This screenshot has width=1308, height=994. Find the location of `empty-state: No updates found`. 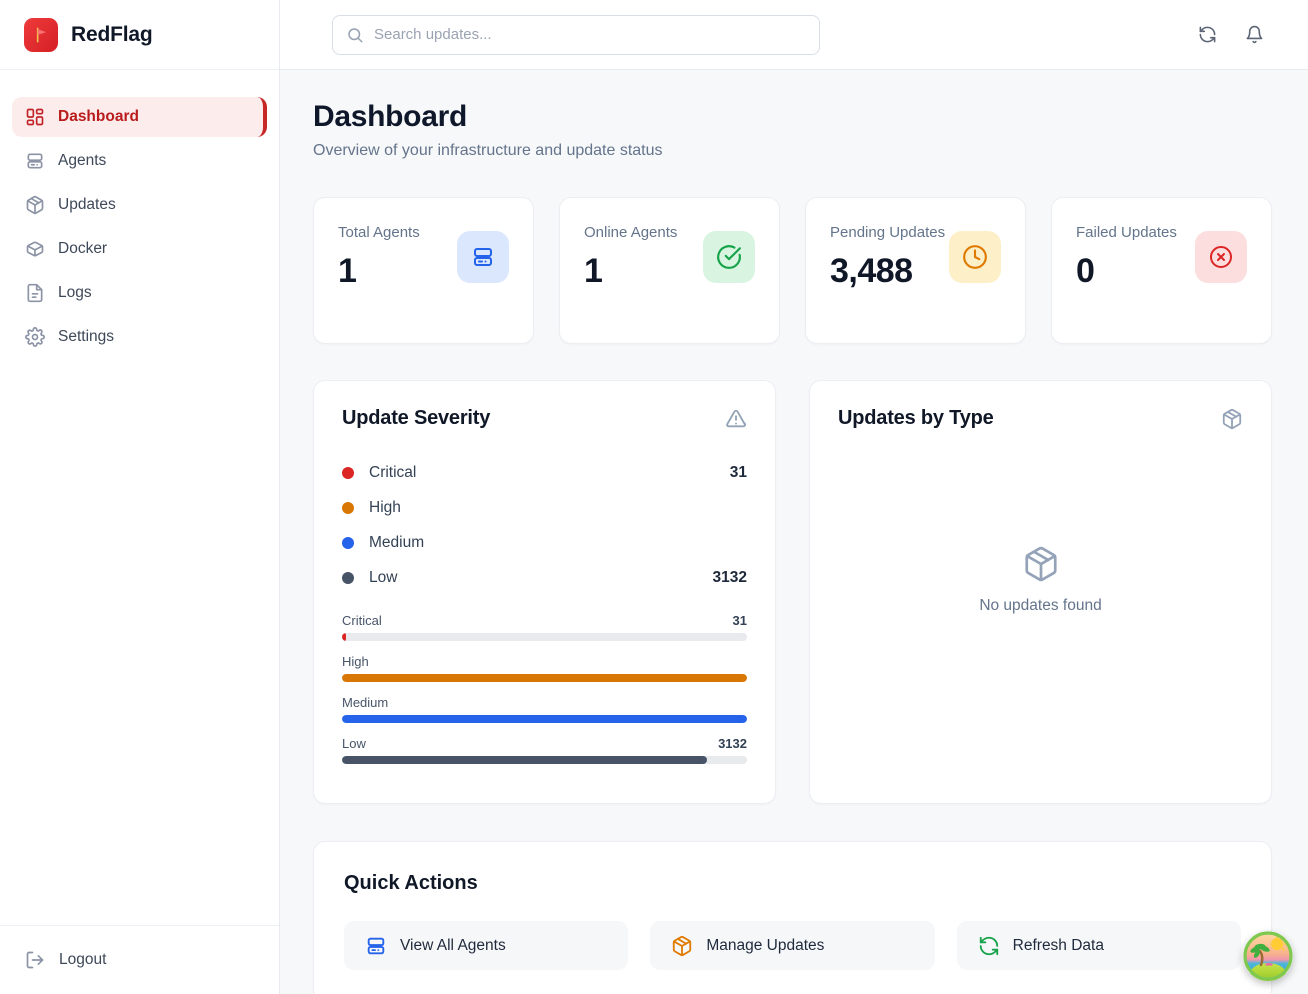

empty-state: No updates found is located at coordinates (1040, 580).